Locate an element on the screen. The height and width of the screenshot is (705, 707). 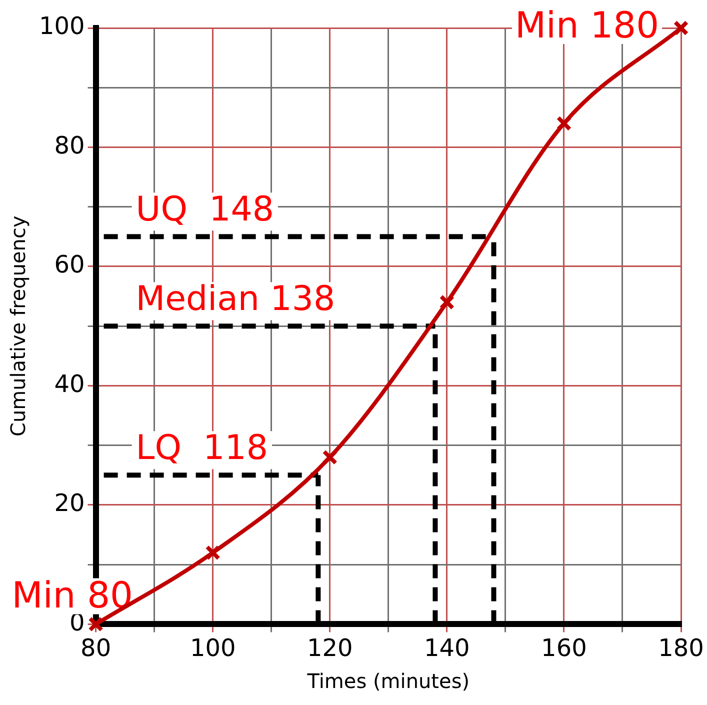
ref-line-label: UQ 148 is located at coordinates (205, 210).